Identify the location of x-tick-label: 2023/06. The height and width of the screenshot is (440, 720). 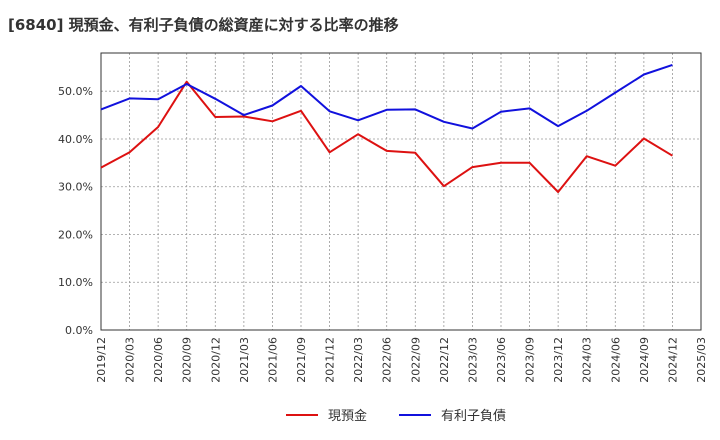
(501, 360).